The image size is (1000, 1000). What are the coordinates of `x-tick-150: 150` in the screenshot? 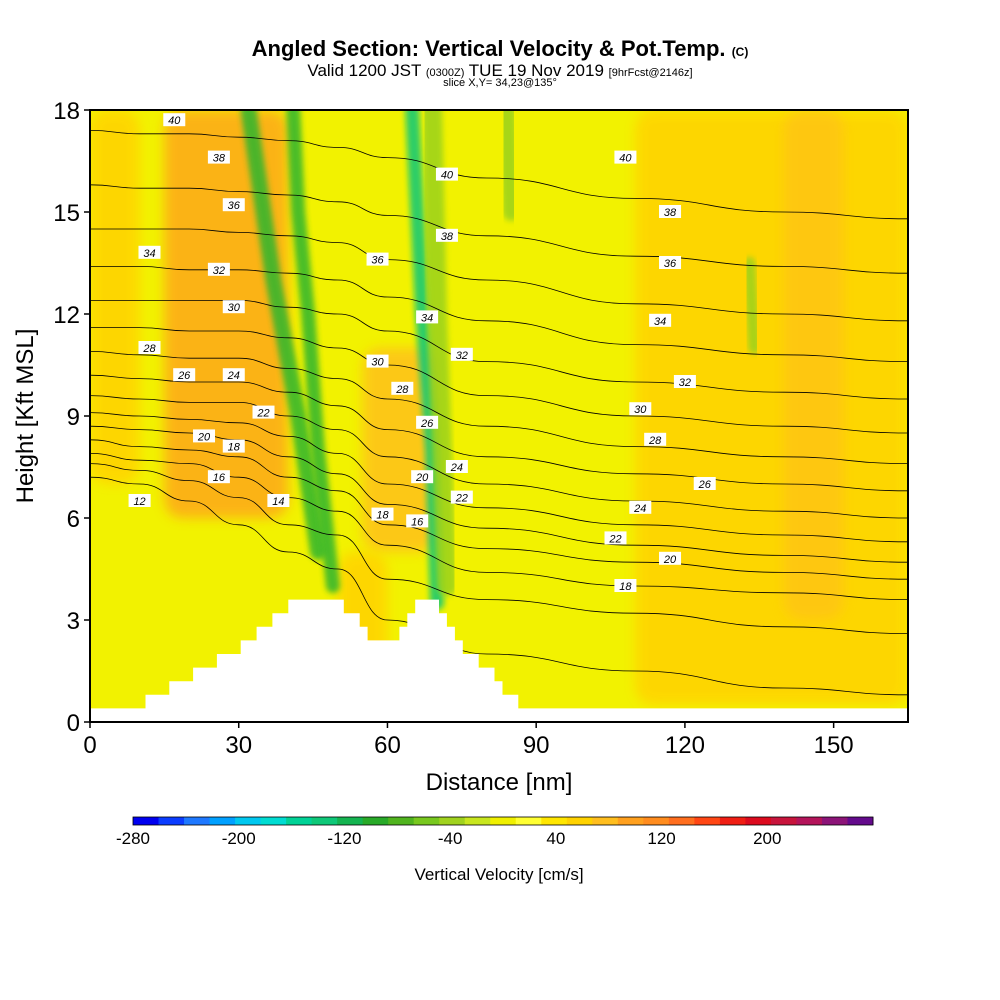 It's located at (834, 745).